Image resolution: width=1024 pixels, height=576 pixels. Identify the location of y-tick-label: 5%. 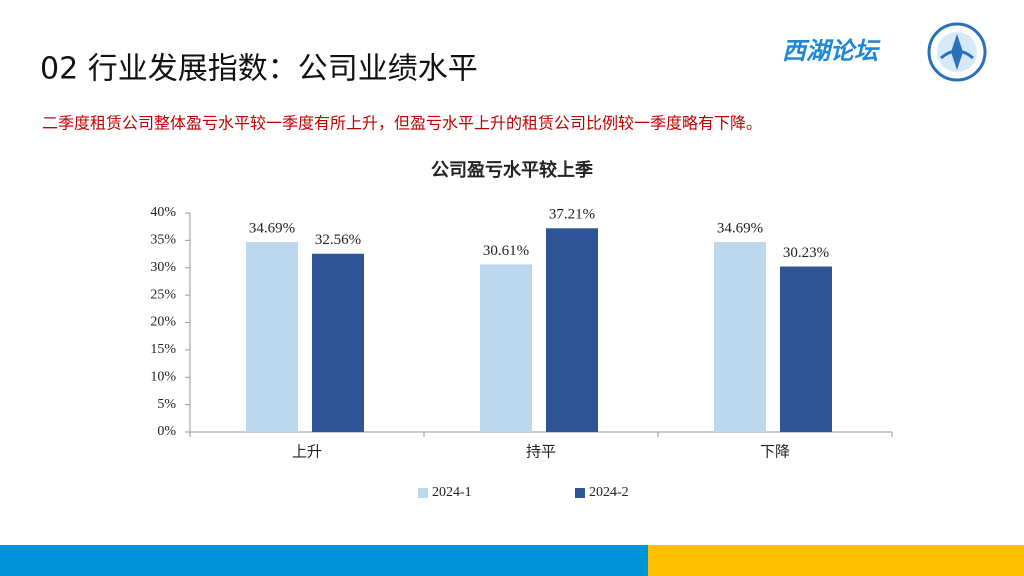
(166, 404).